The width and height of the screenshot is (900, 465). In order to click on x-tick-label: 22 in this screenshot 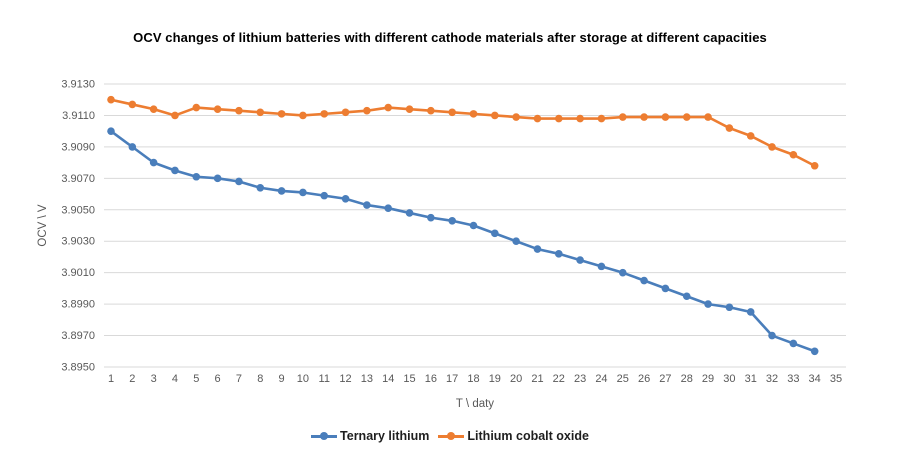, I will do `click(559, 379)`.